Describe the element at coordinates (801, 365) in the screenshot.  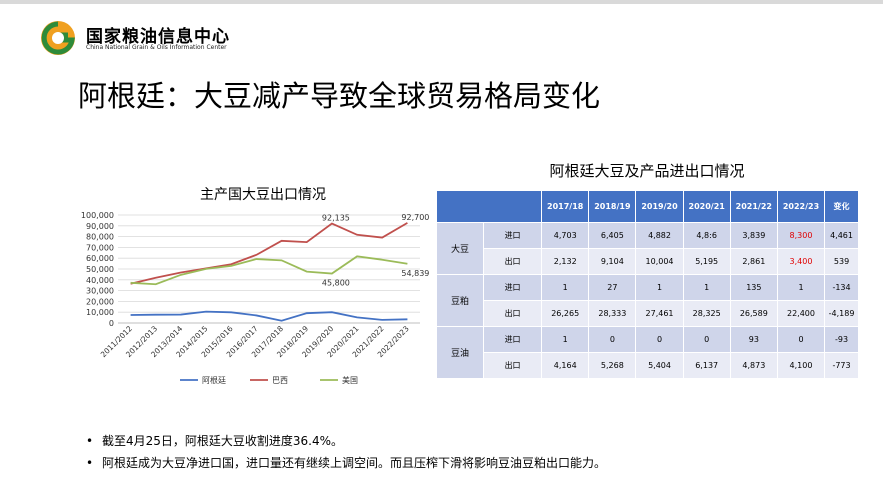
I see `table-cell: 4,100` at that location.